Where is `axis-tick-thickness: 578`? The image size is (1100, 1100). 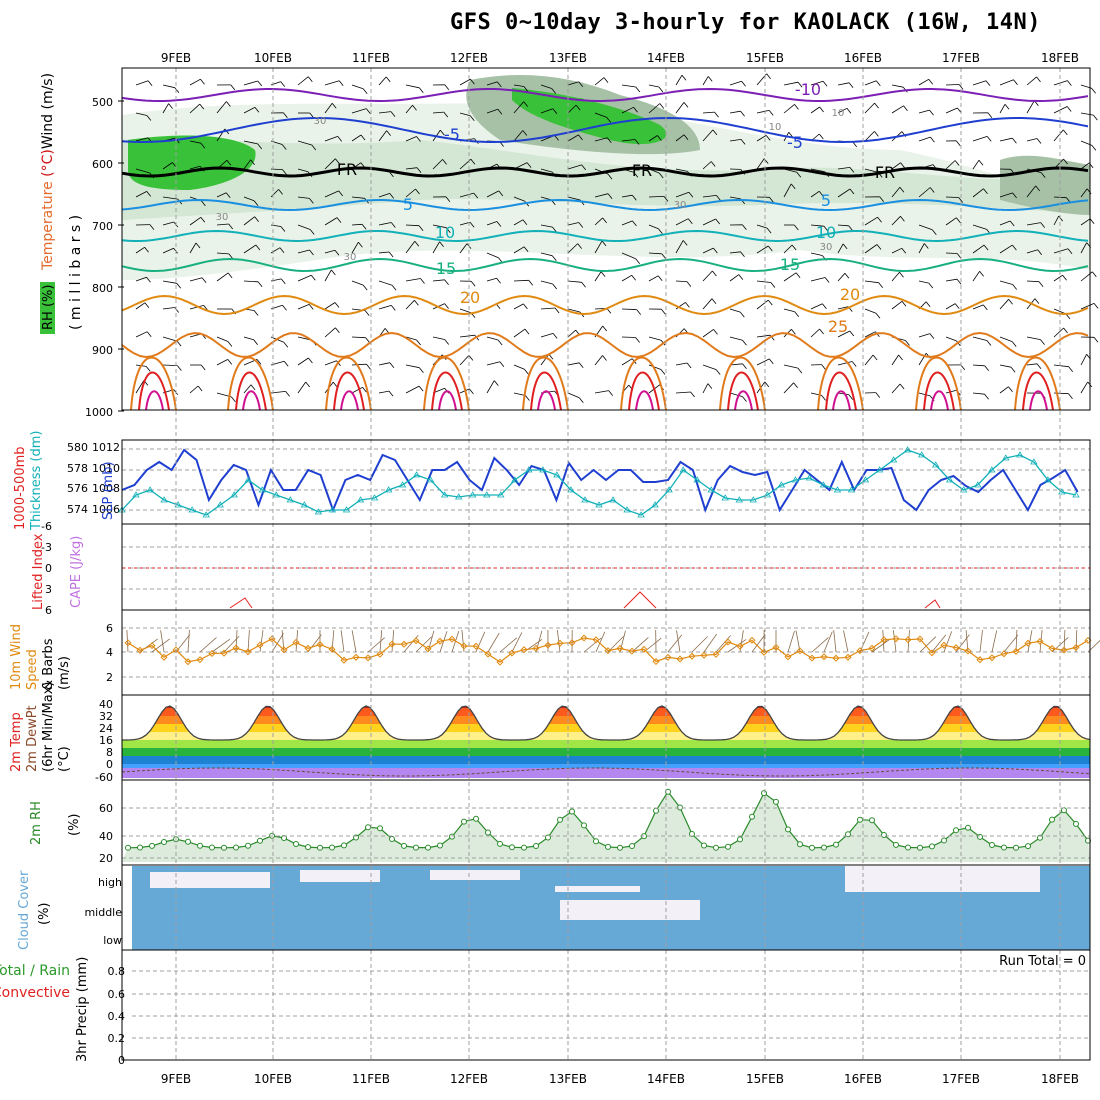
axis-tick-thickness: 578 is located at coordinates (77, 468).